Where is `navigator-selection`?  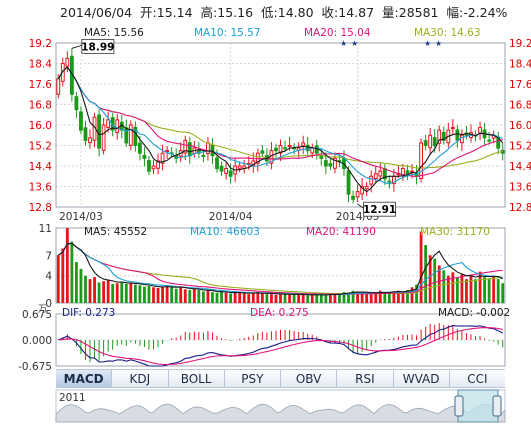
navigator-selection is located at coordinates (478, 406).